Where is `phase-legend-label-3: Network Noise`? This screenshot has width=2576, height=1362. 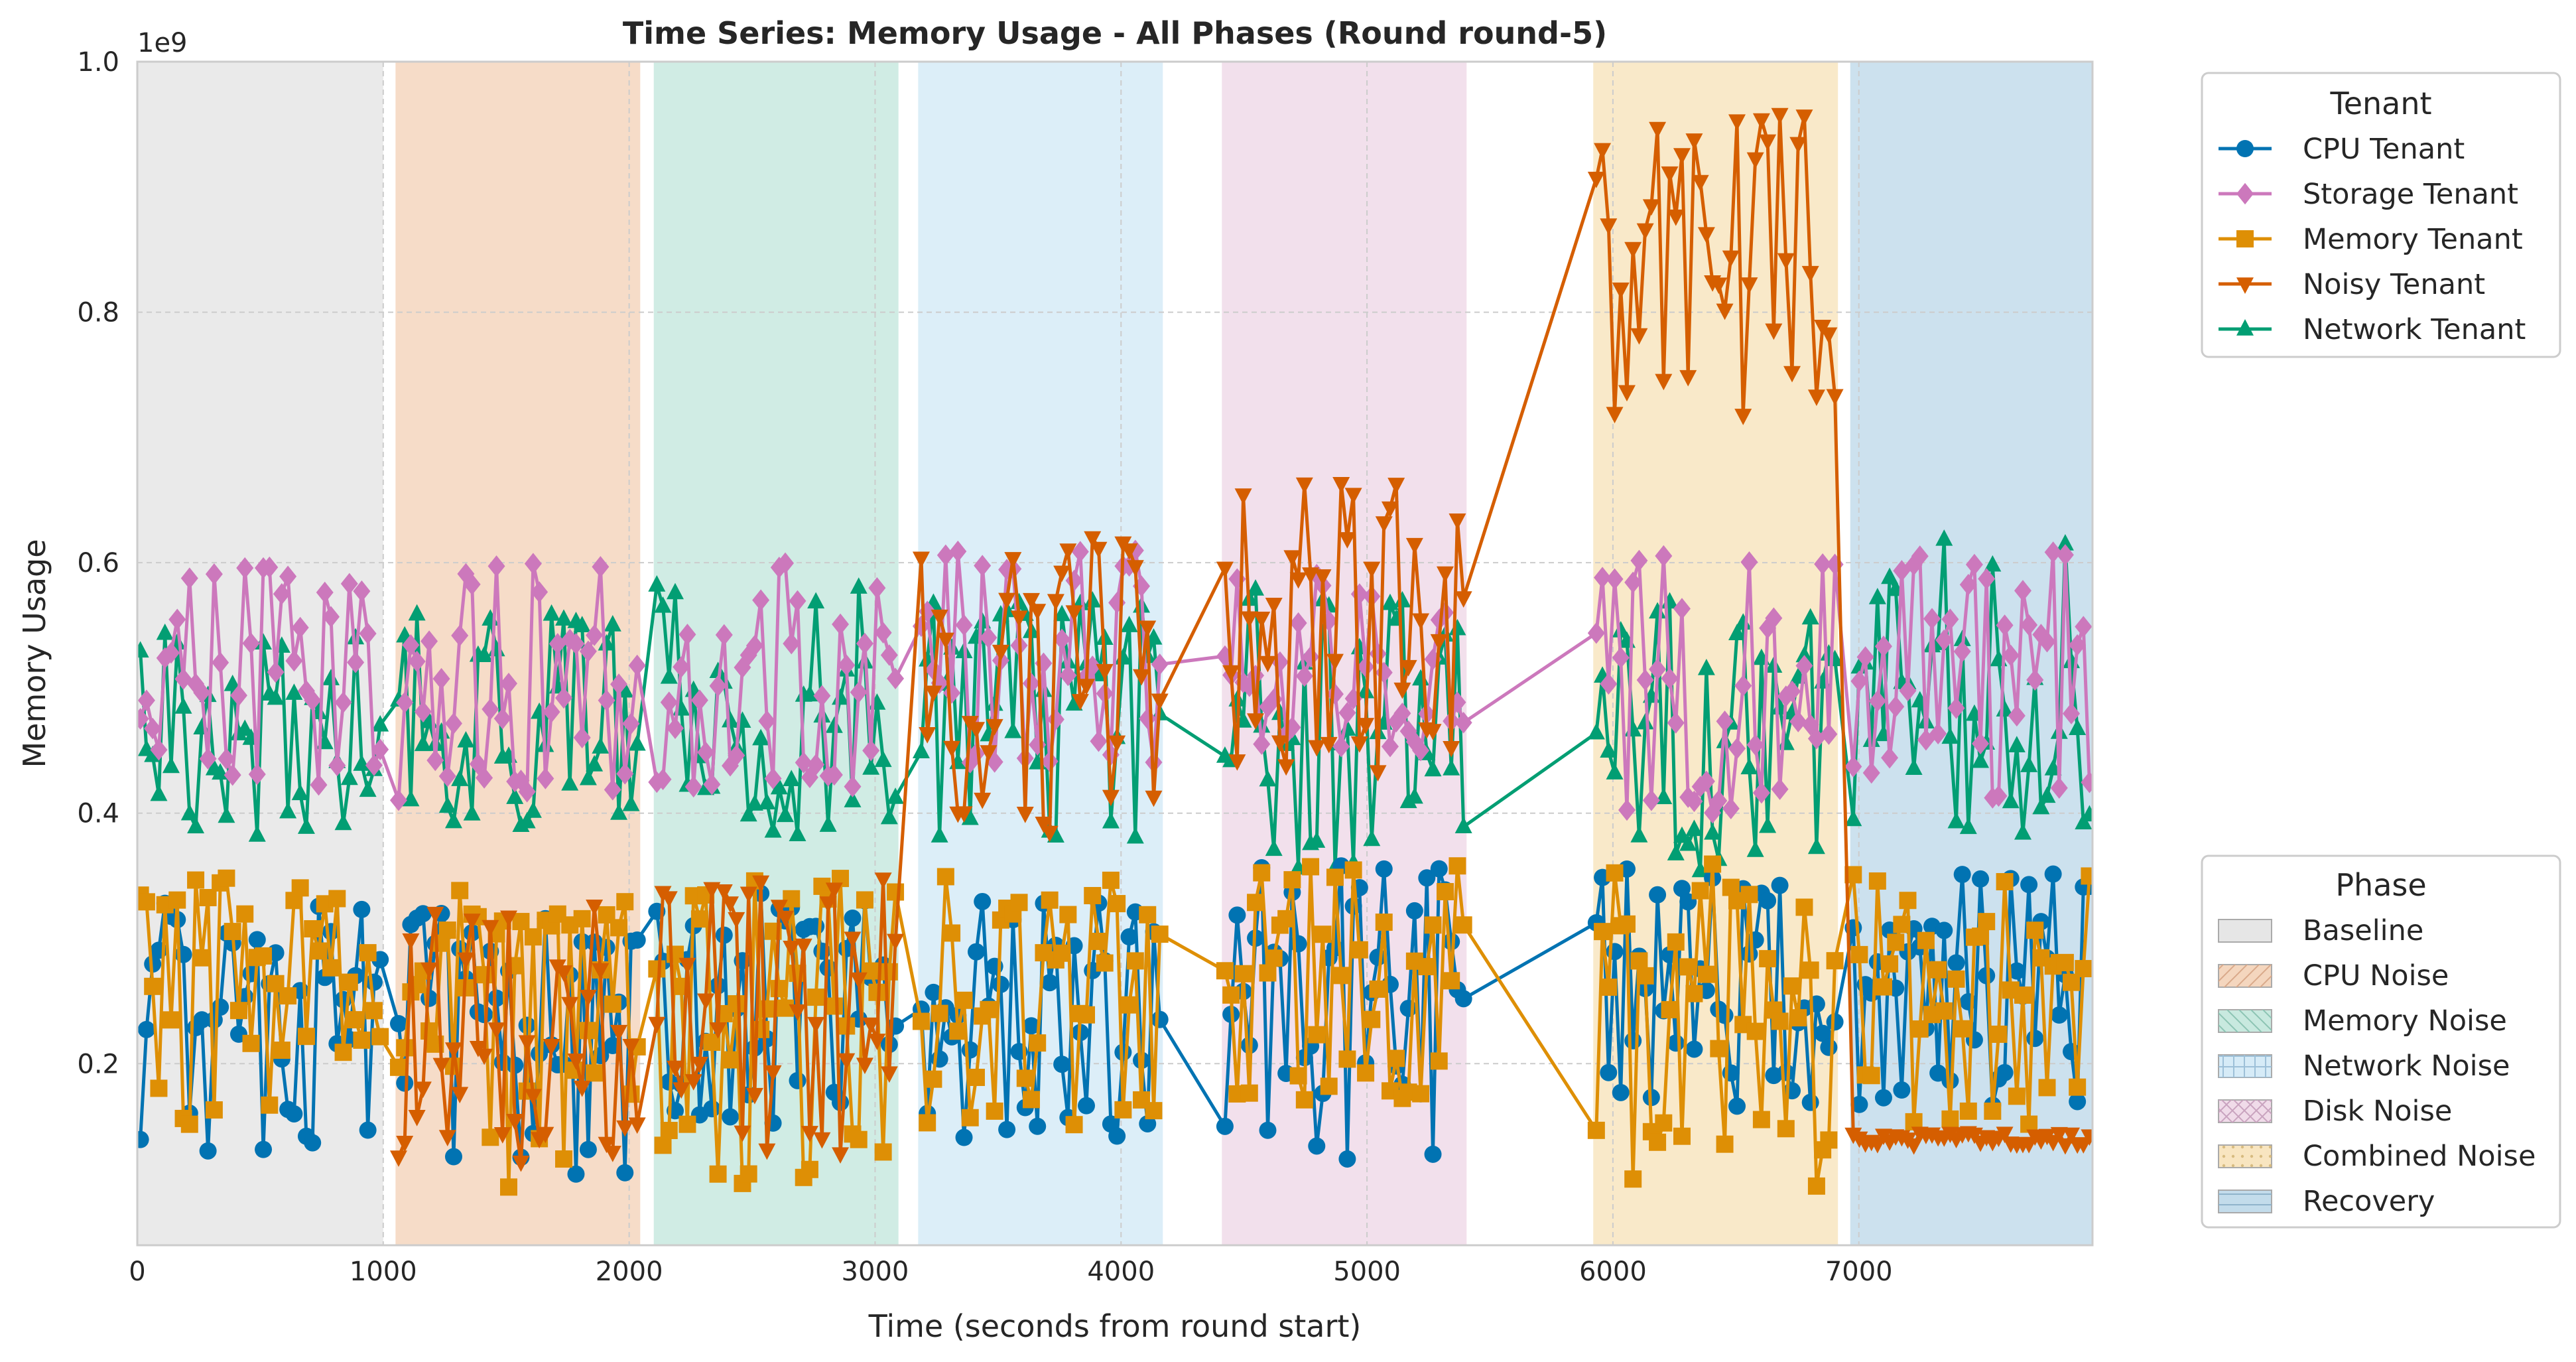
phase-legend-label-3: Network Noise is located at coordinates (2407, 1066).